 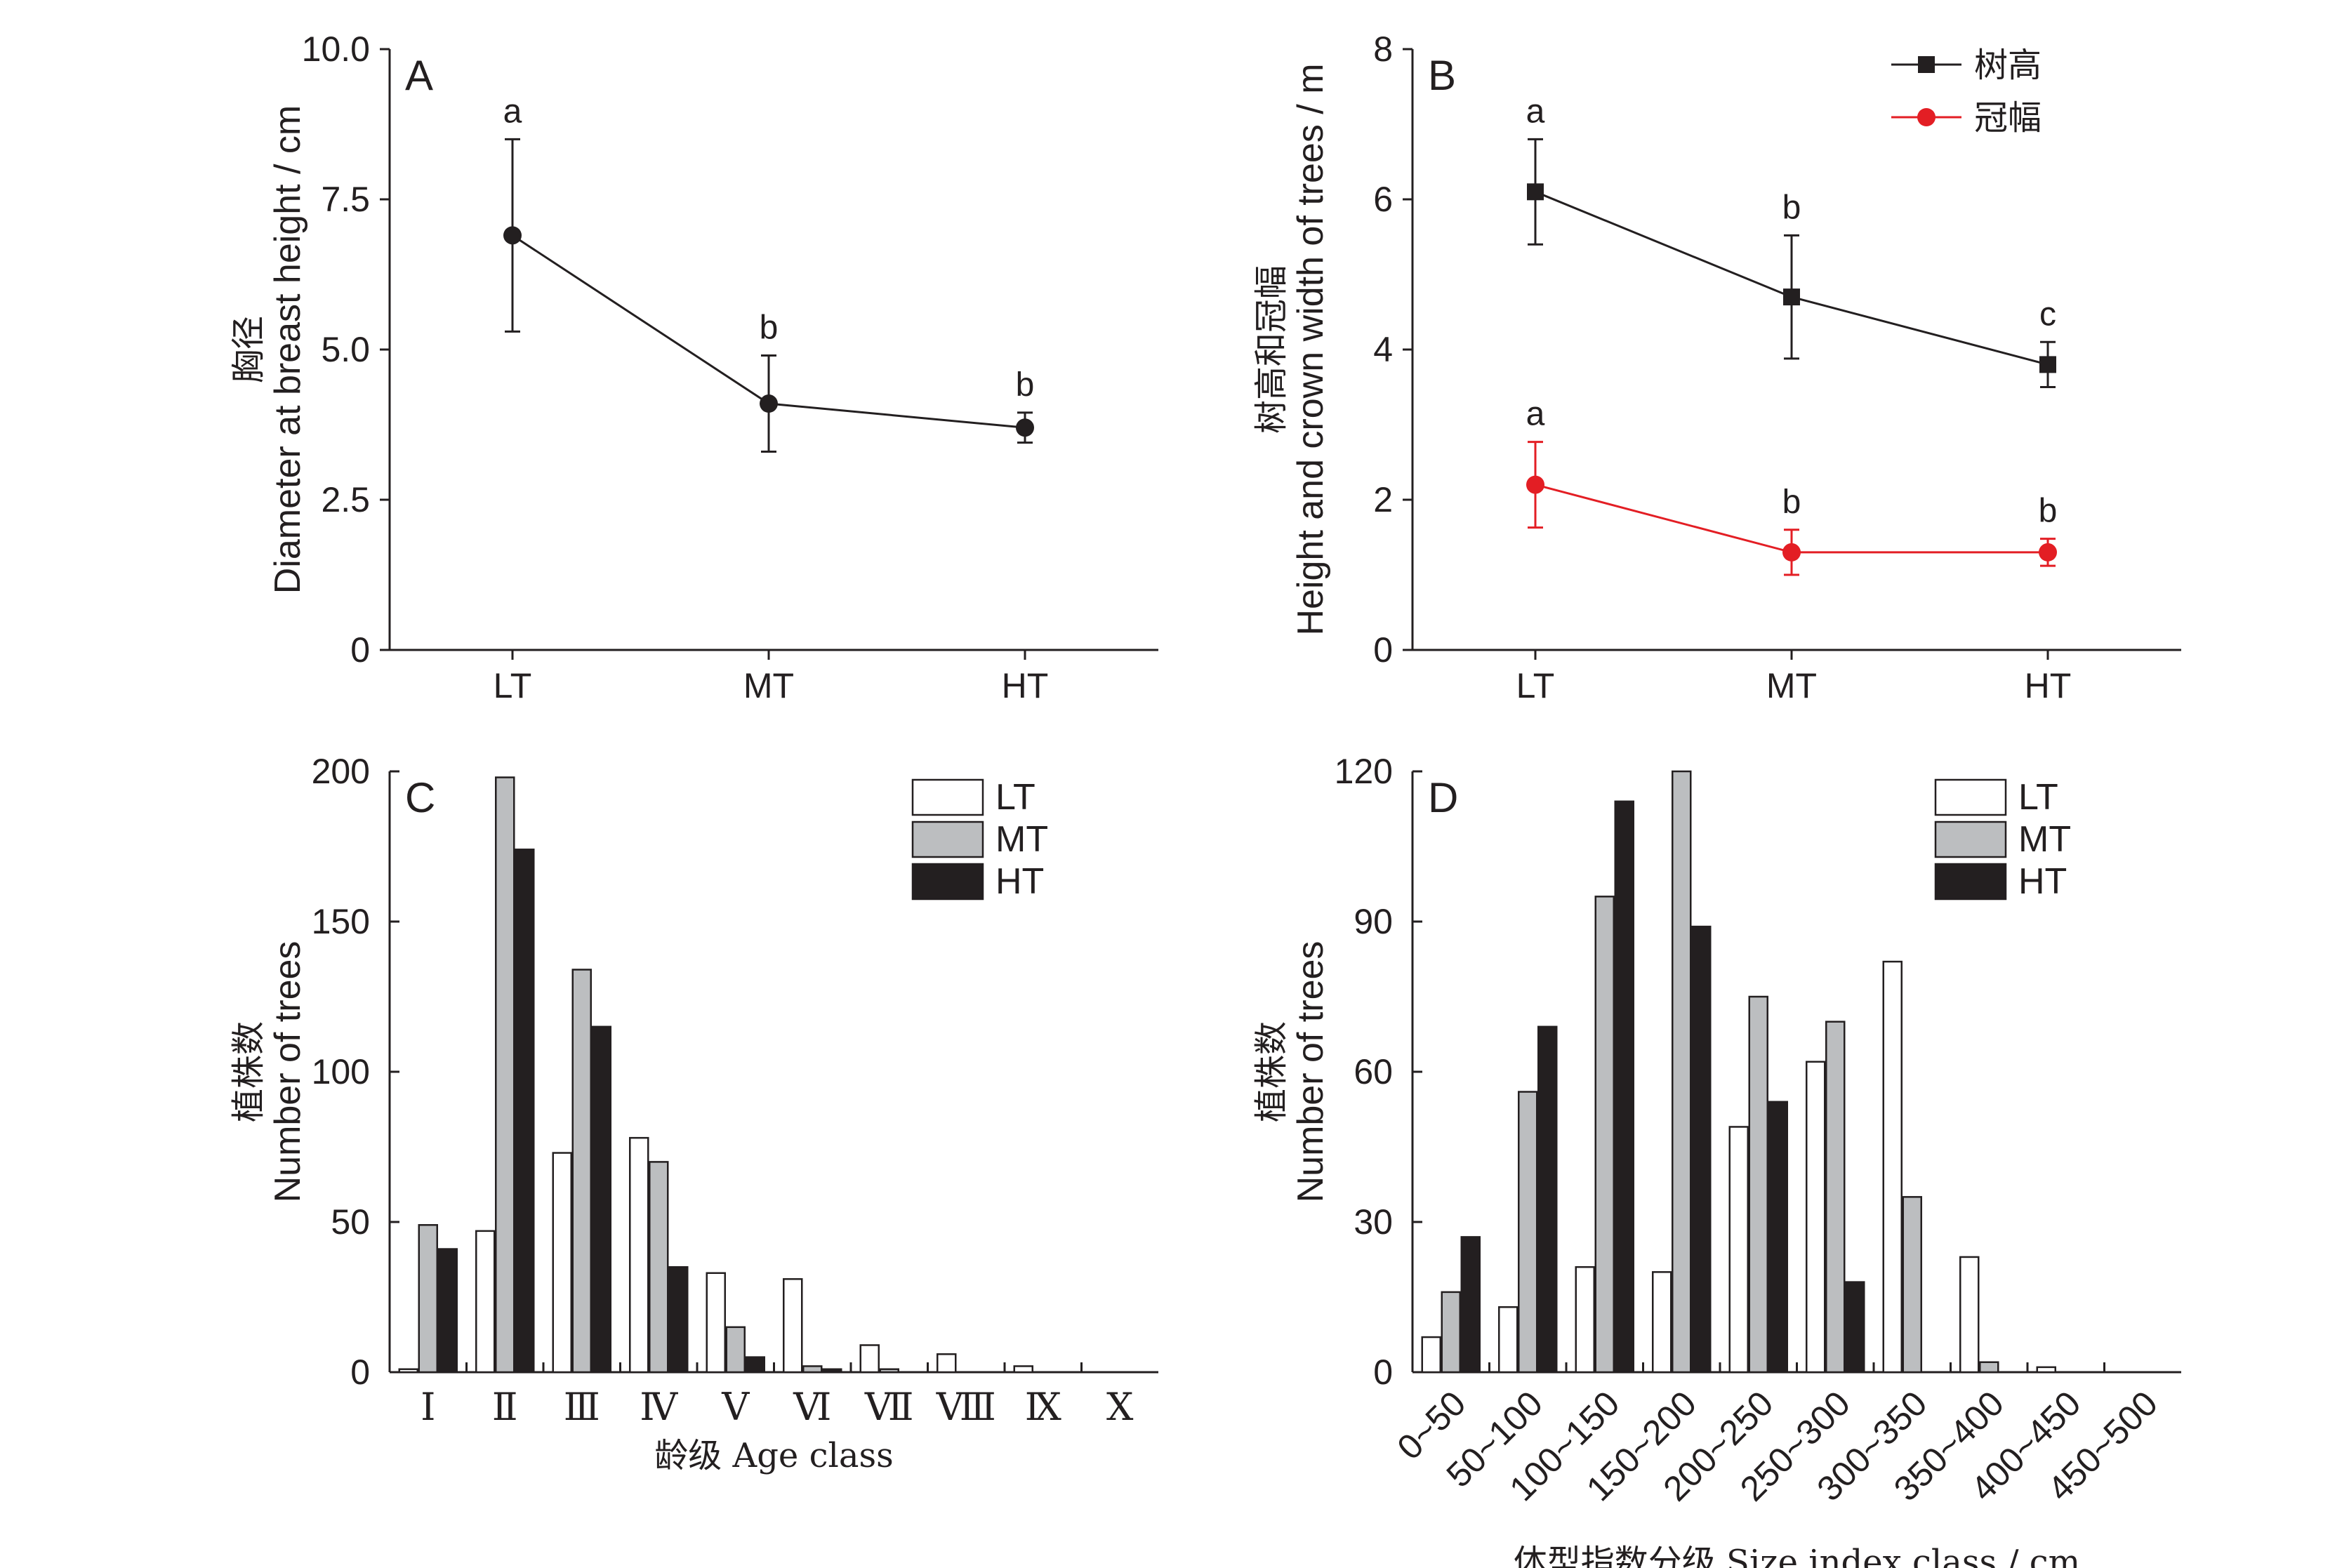 I want to click on x-tick-label: Ⅲ, so click(x=582, y=1407).